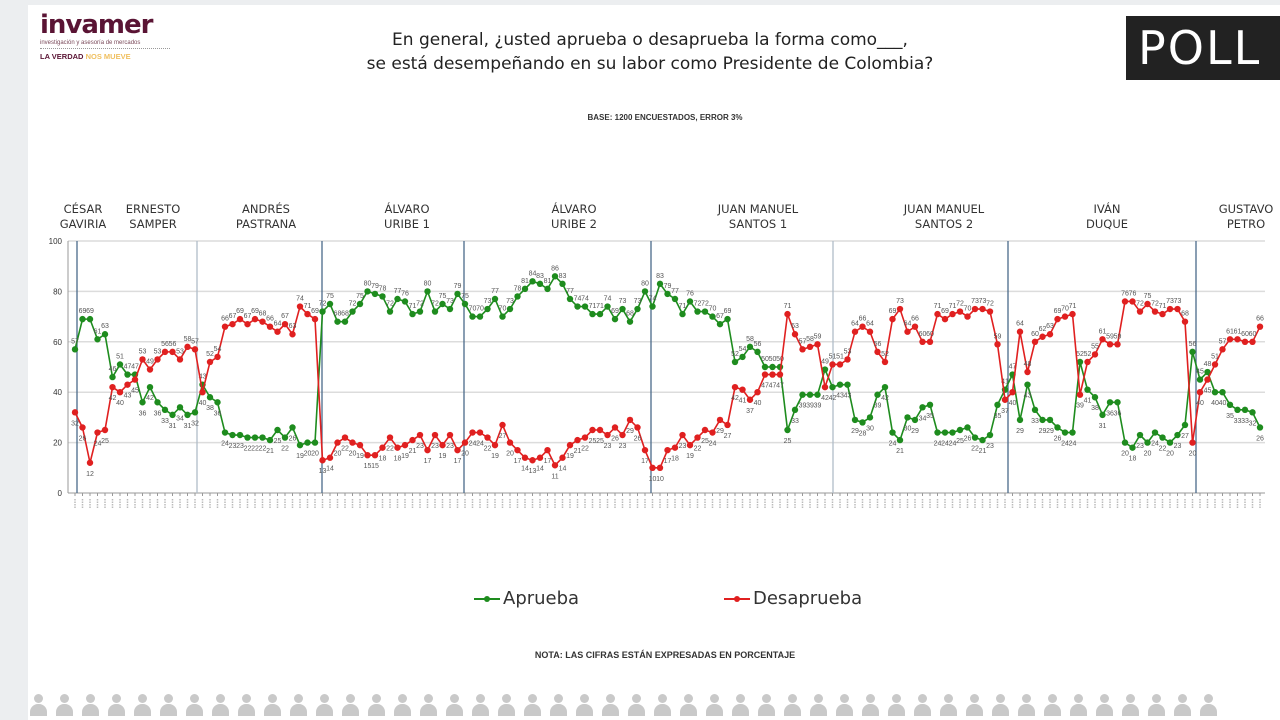 This screenshot has height=720, width=1280. I want to click on y-tick-label: 0, so click(60, 493).